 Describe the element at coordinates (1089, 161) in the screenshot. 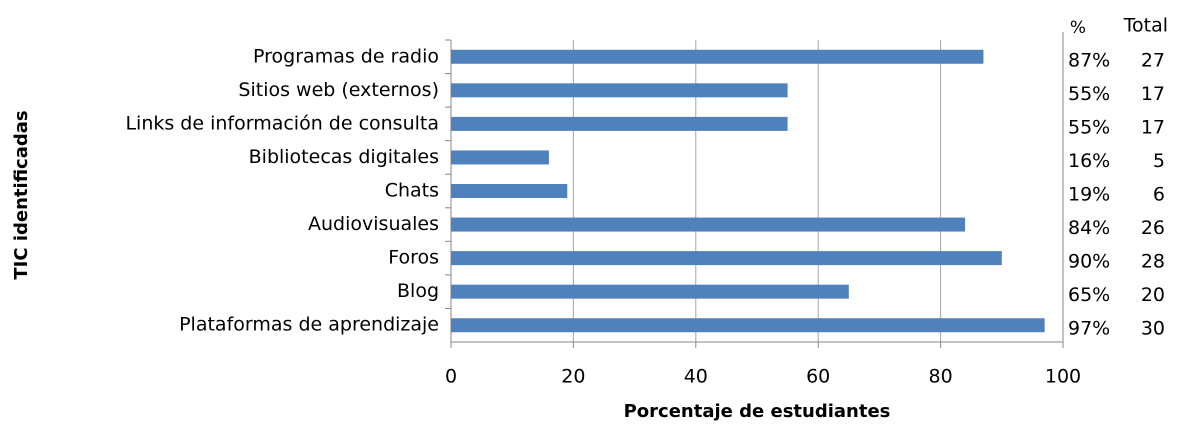

I see `value-label: 16%` at that location.